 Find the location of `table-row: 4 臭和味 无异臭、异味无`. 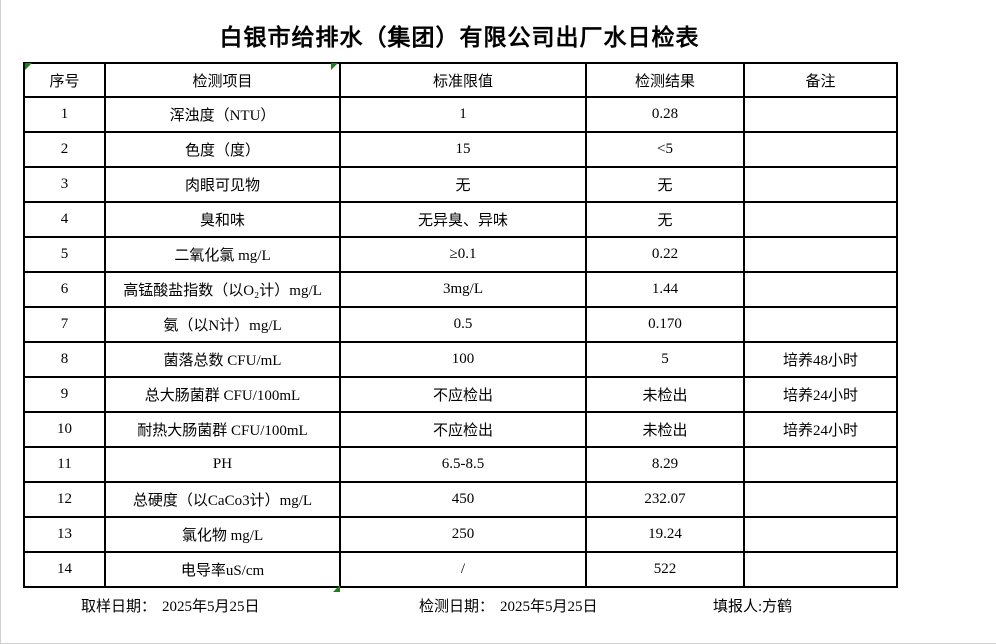

table-row: 4 臭和味 无异臭、异味无 is located at coordinates (460, 219).